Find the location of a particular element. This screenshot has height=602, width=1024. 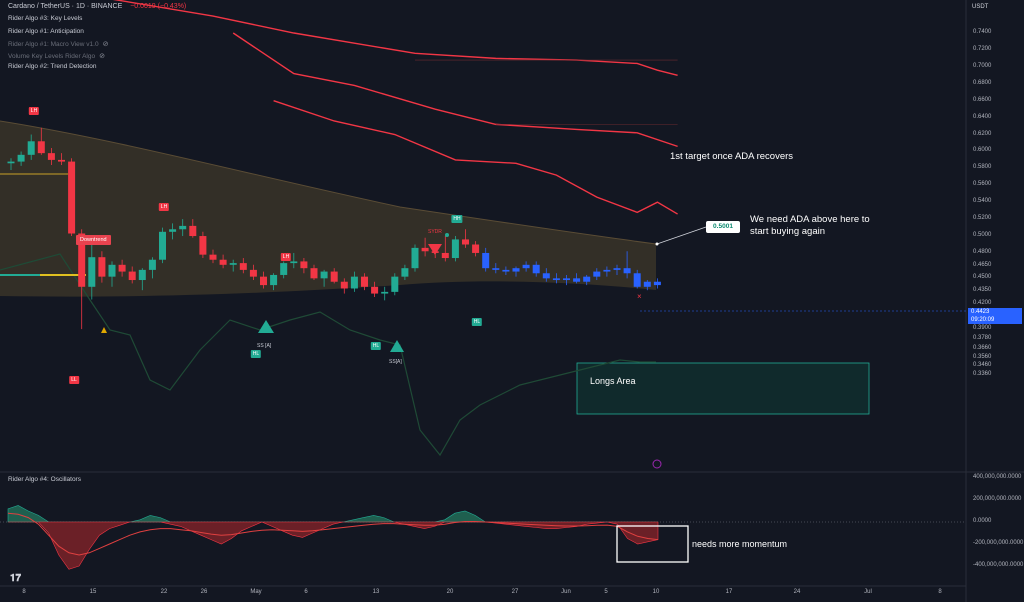

oscillator-title: Rider Algo #4: Oscillators is located at coordinates (44, 479).